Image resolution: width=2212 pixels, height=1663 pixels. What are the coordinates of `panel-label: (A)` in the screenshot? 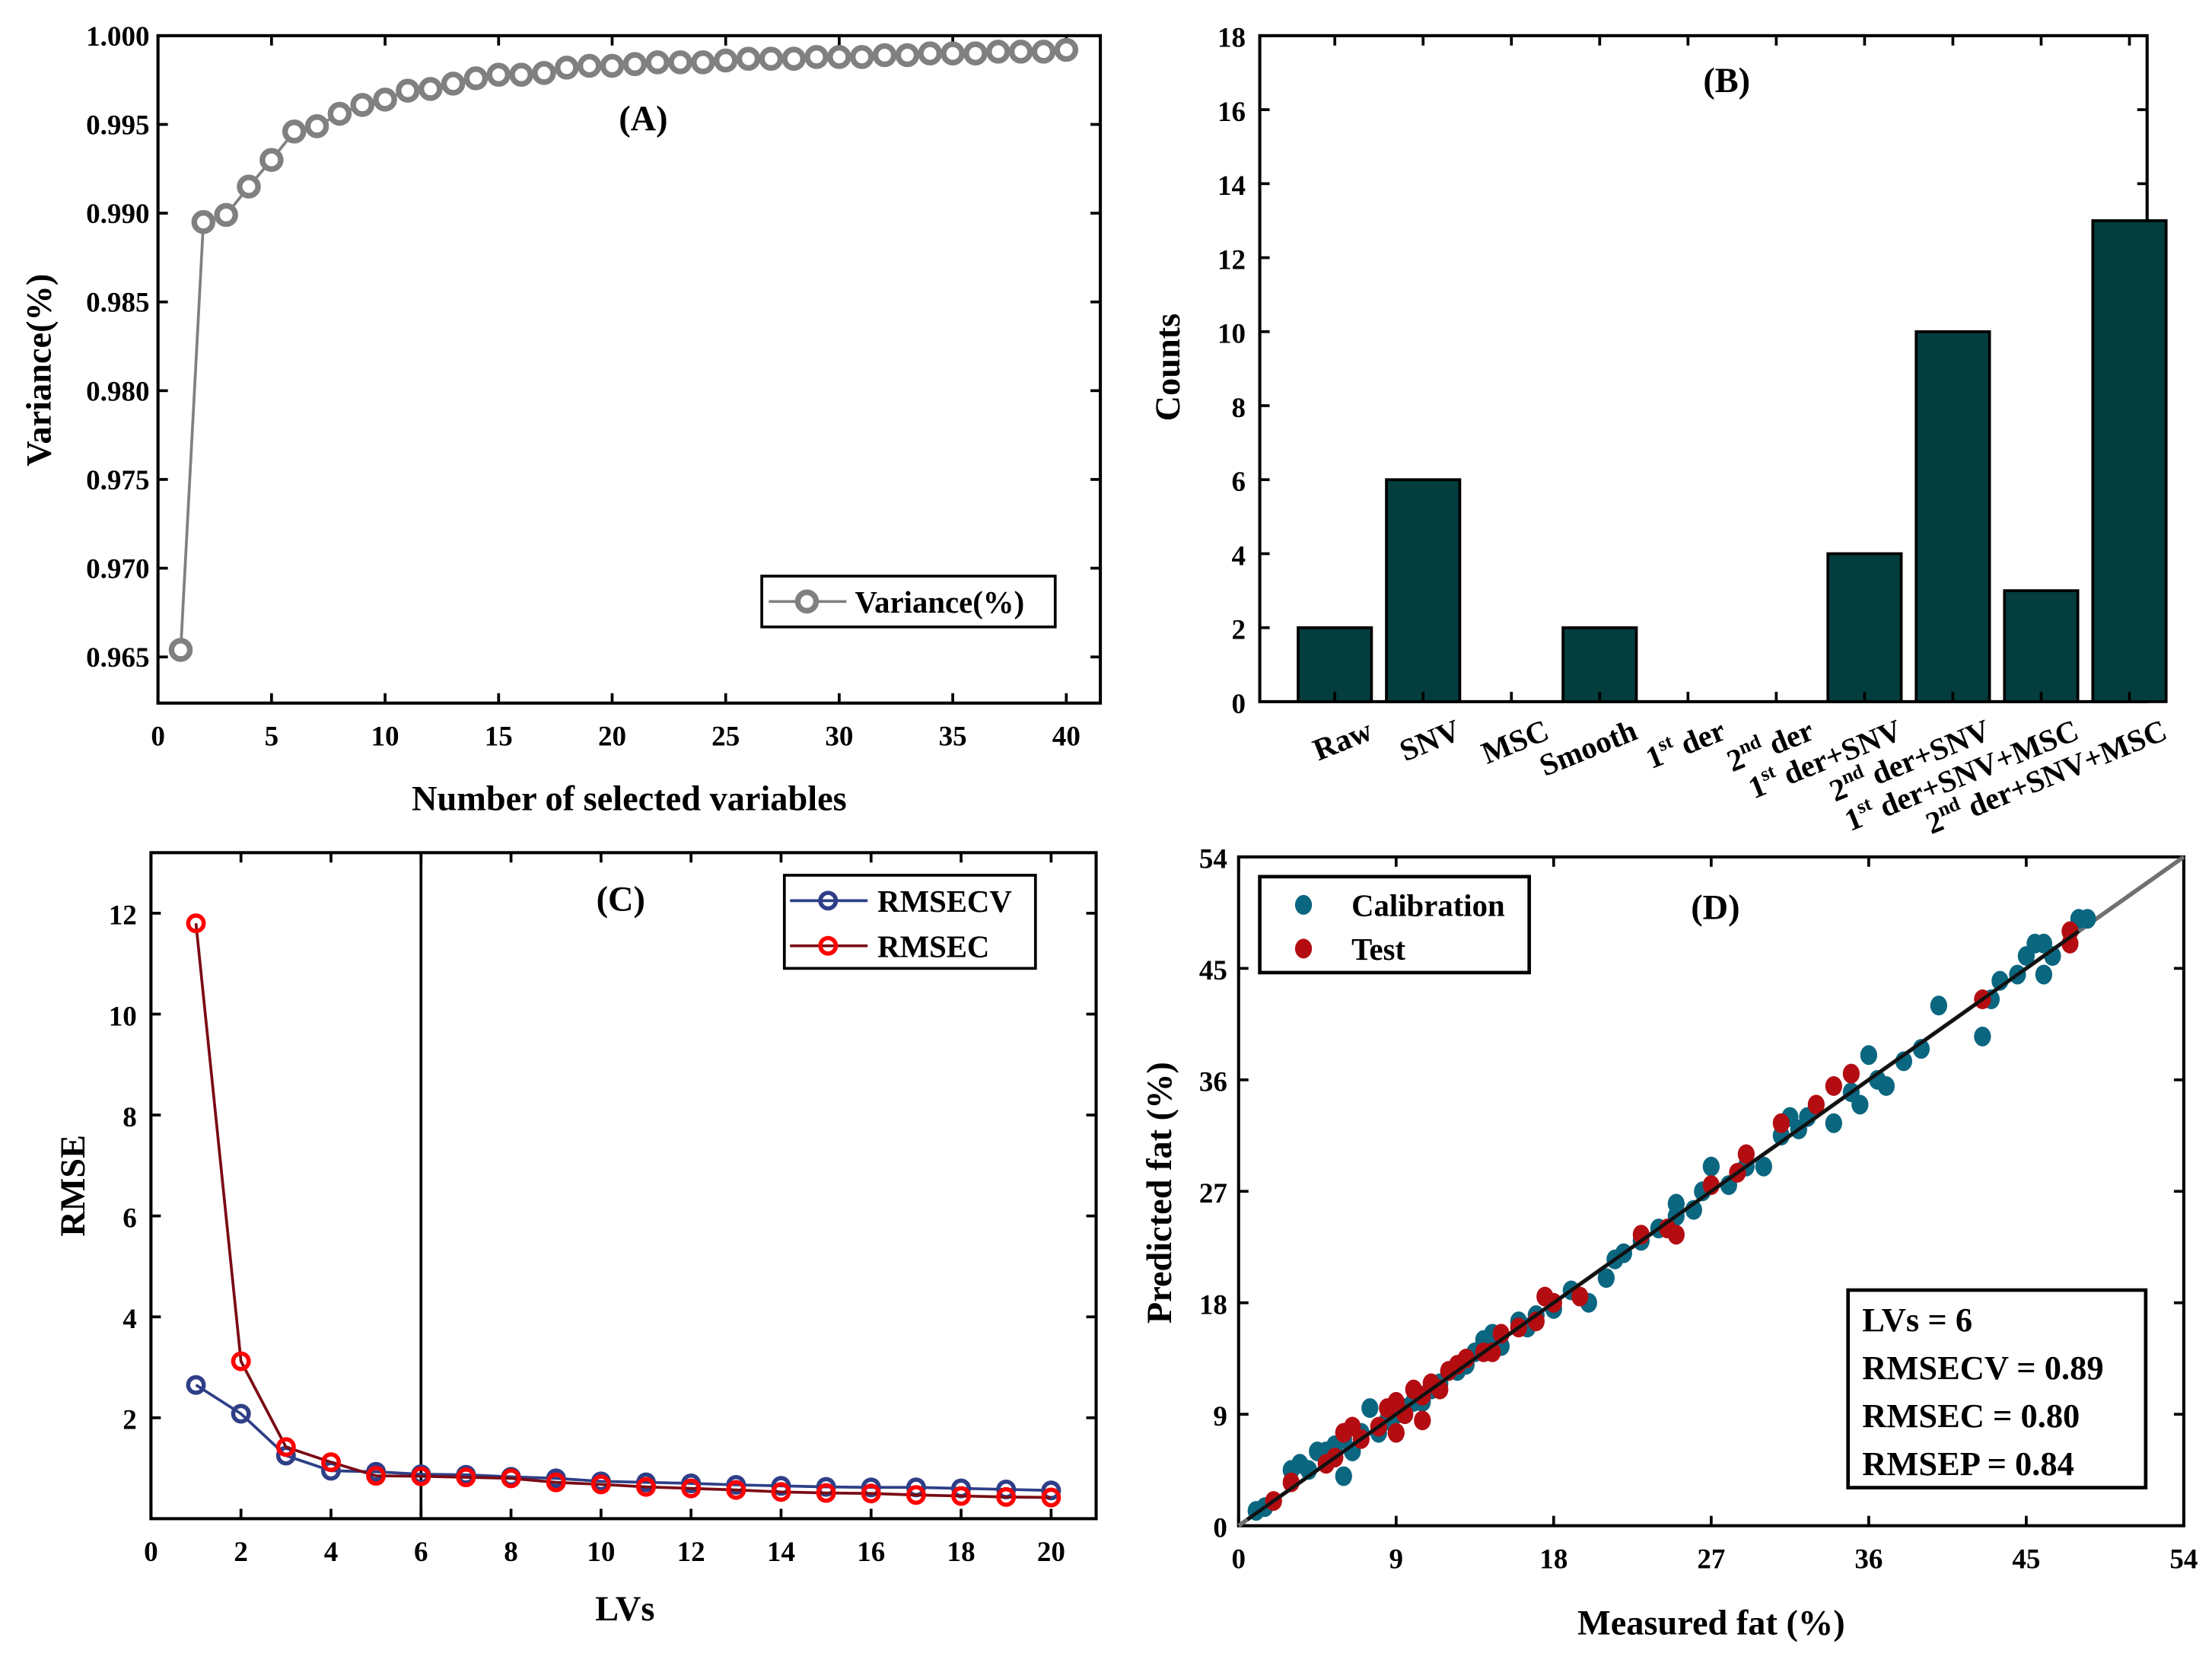 It's located at (643, 119).